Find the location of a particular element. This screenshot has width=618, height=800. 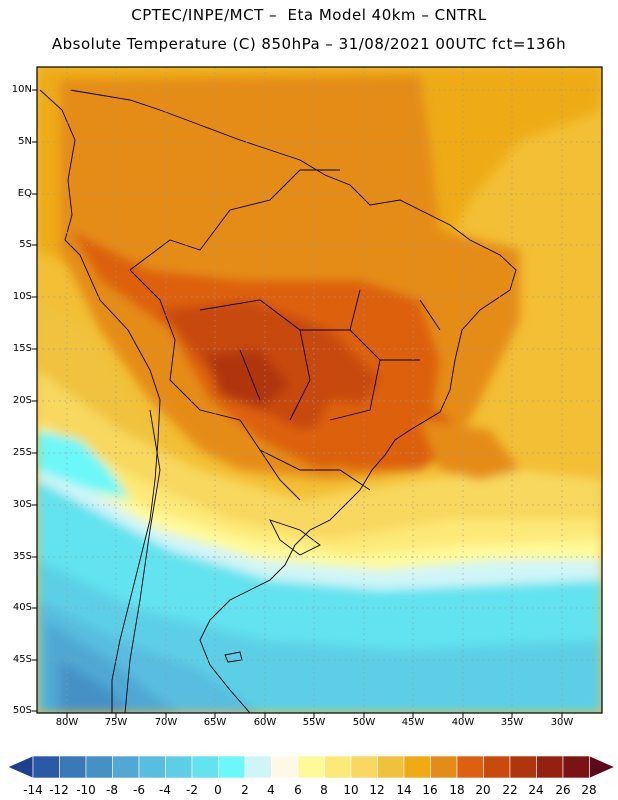

lon-label: 45W is located at coordinates (413, 722).